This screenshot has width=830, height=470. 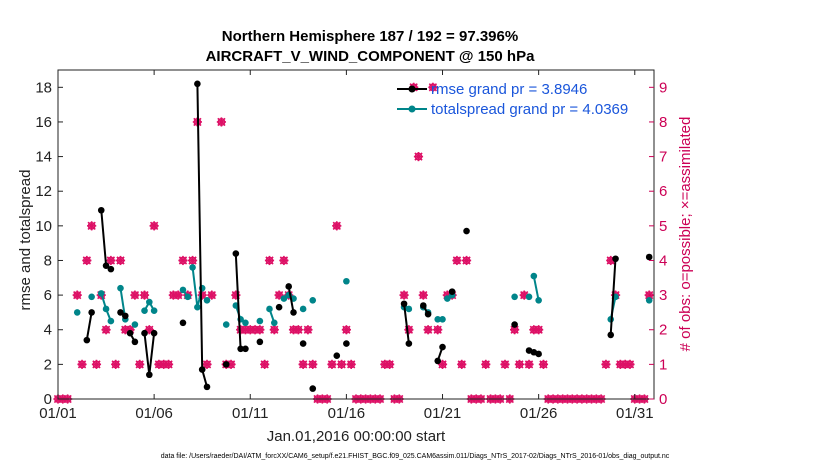 I want to click on y2-tick-label: 4, so click(x=663, y=260).